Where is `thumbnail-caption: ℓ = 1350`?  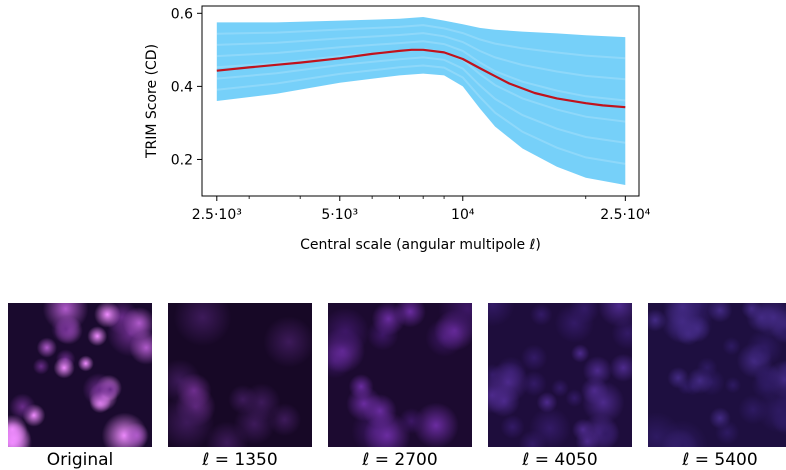
thumbnail-caption: ℓ = 1350 is located at coordinates (240, 460).